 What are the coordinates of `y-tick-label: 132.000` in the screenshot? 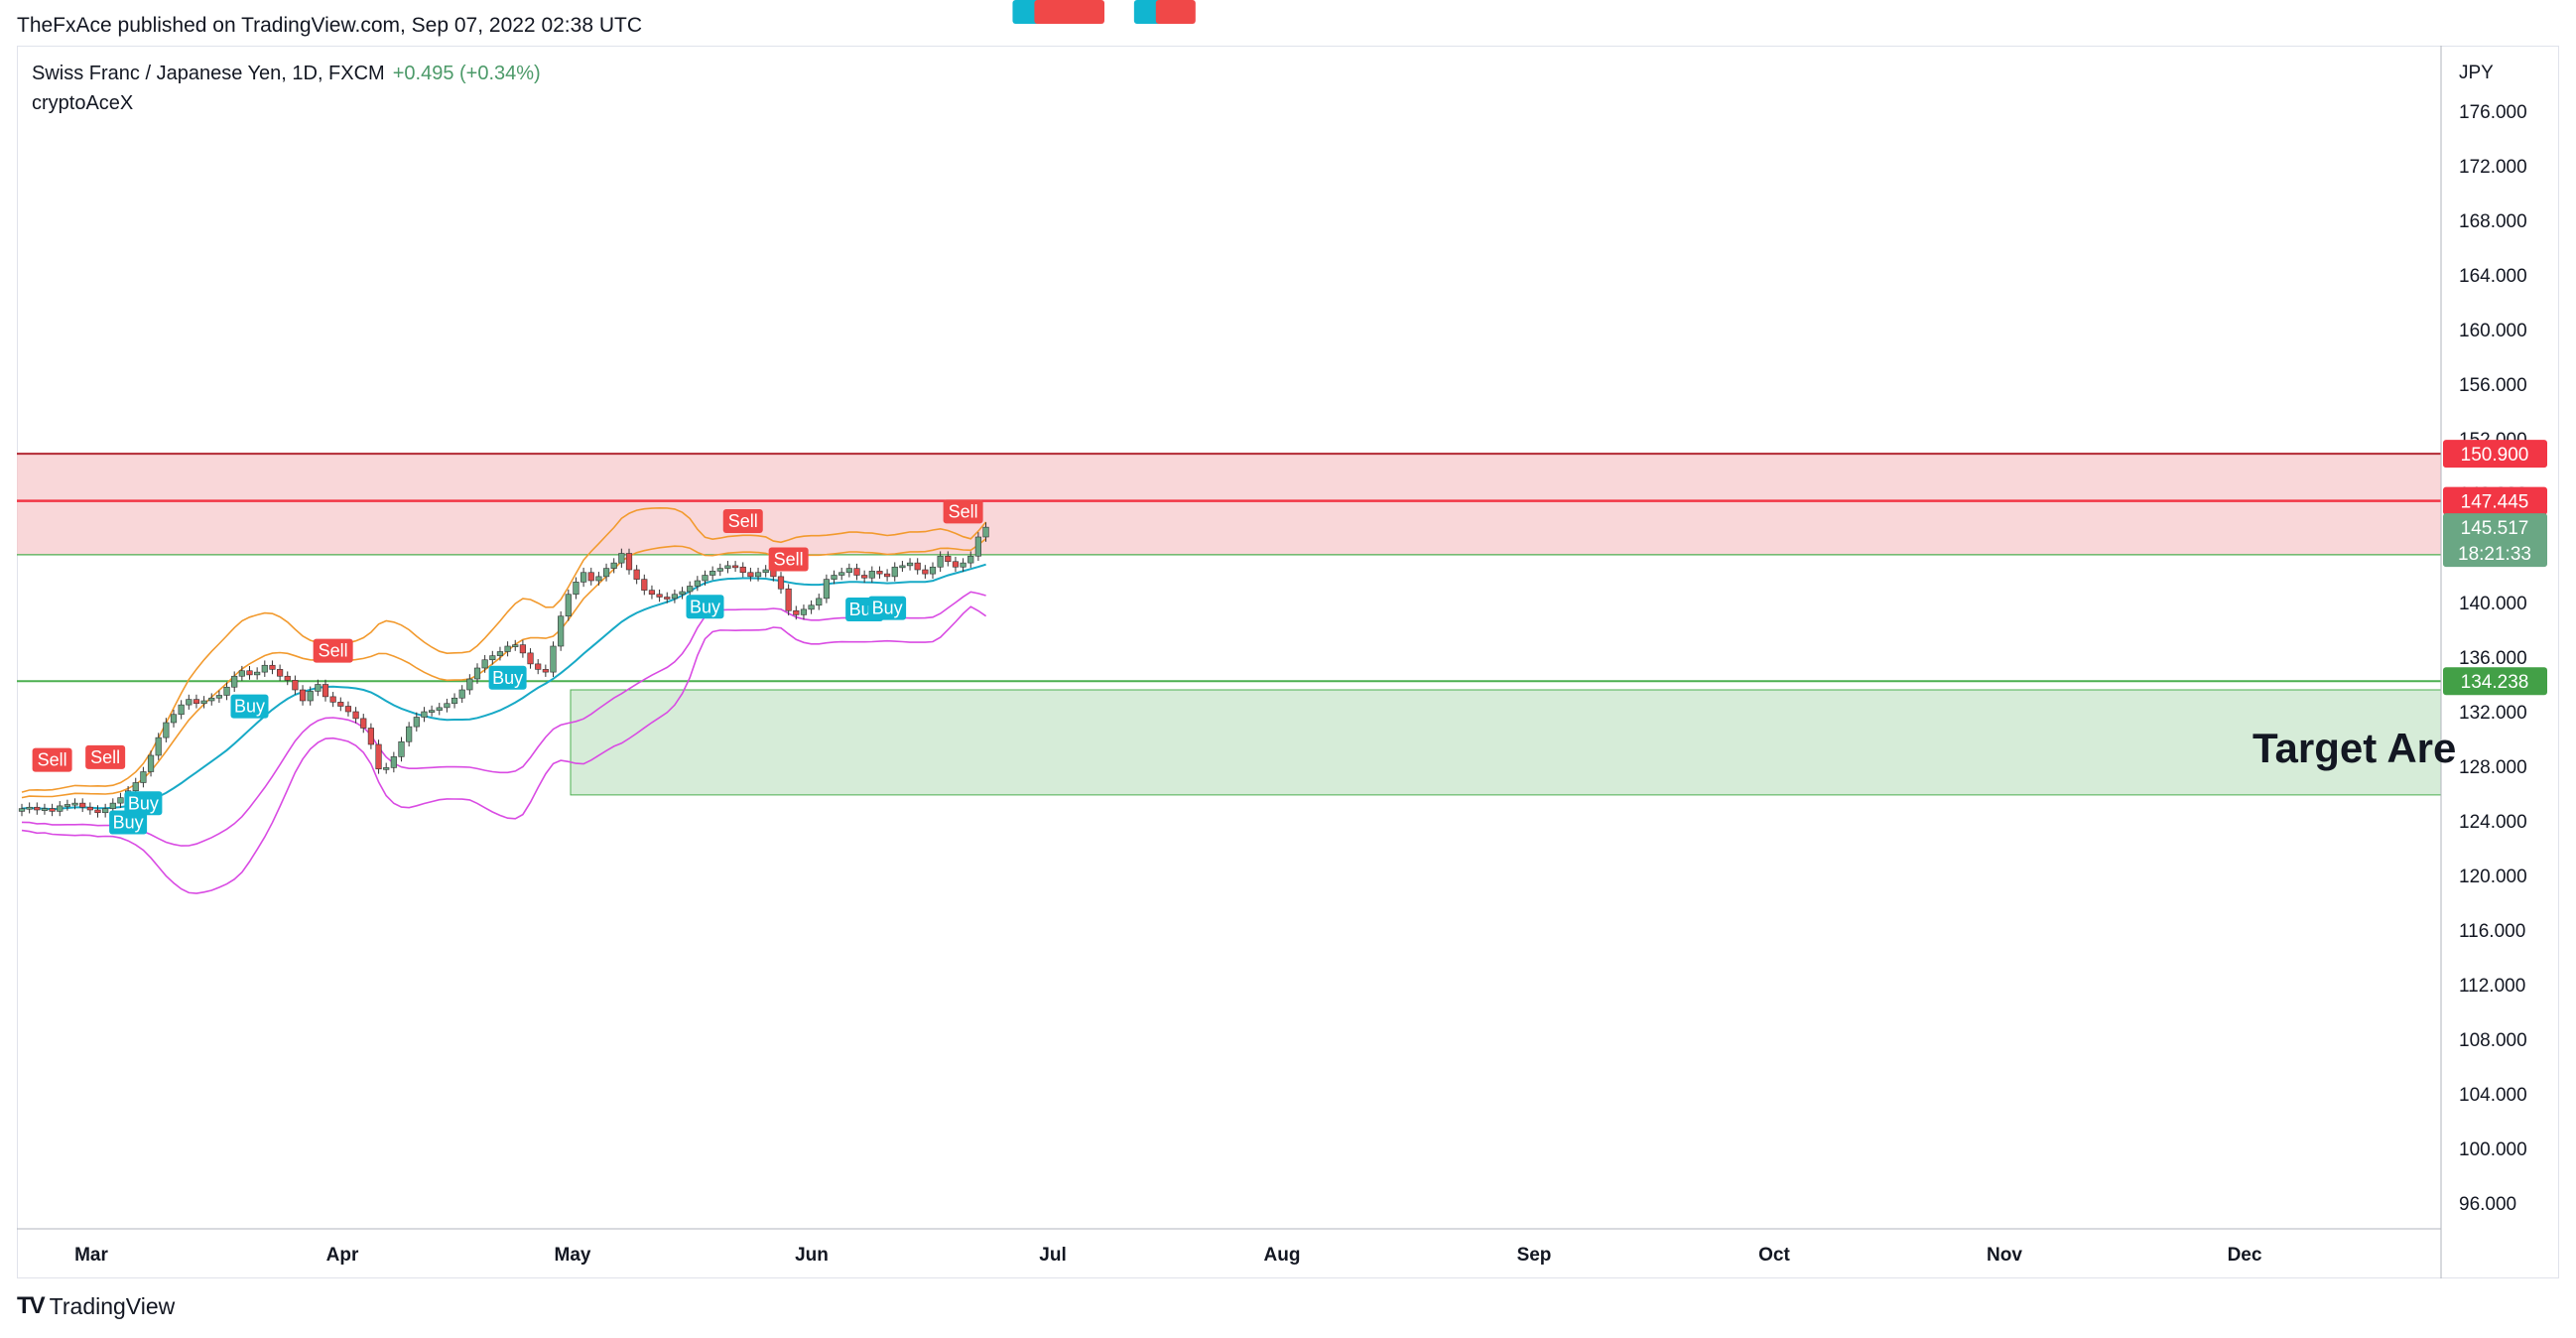 It's located at (2493, 713).